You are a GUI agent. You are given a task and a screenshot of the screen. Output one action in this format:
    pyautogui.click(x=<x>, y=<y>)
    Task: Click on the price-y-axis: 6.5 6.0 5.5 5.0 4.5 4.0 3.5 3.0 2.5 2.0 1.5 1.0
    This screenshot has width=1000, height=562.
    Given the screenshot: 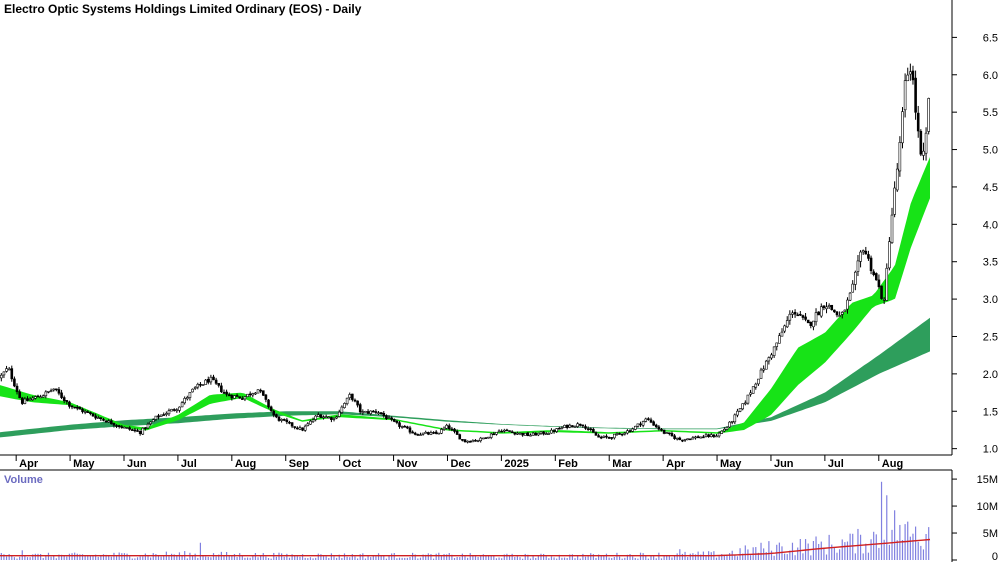 What is the action you would take?
    pyautogui.click(x=975, y=244)
    